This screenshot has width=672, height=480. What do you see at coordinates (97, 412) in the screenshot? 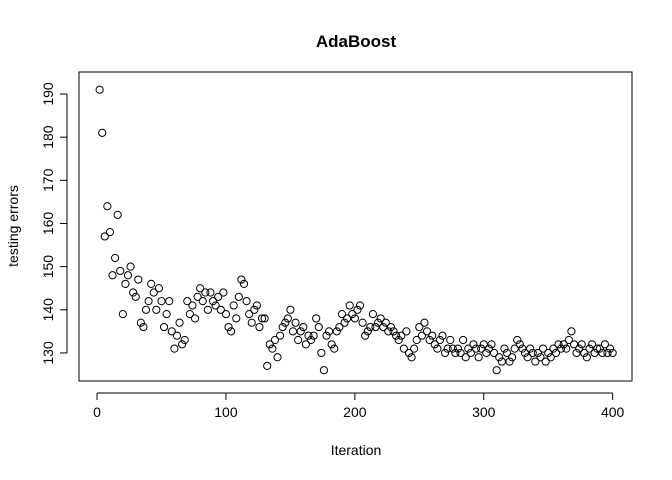
I see `x-tick-label: 0` at bounding box center [97, 412].